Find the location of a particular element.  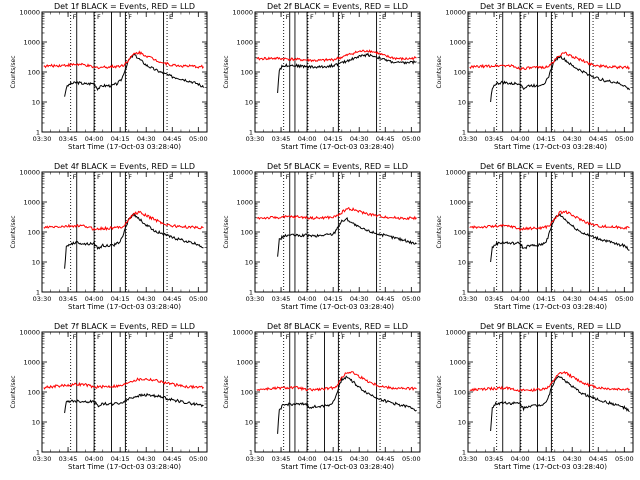

chart-title: Det 4f BLACK = Events, RED = LLD is located at coordinates (124, 166).